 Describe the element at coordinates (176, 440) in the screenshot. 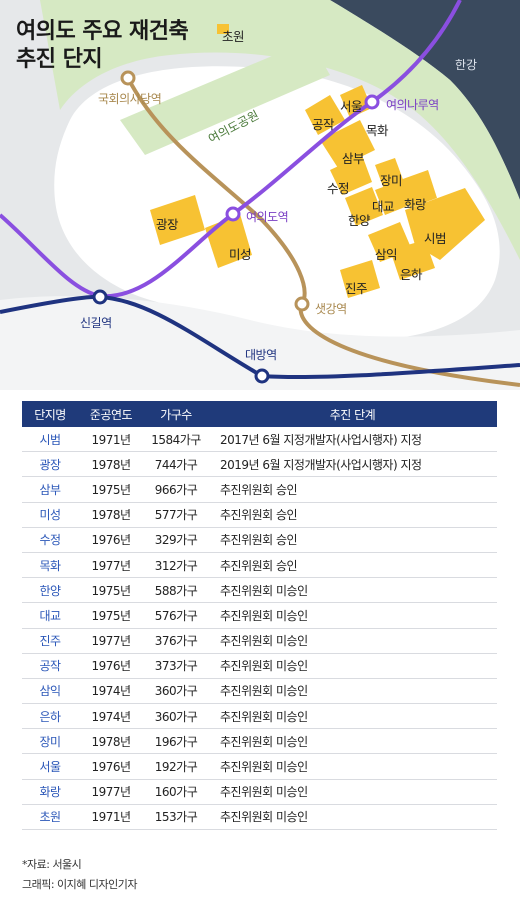

I see `households-cell: 1584가구` at that location.